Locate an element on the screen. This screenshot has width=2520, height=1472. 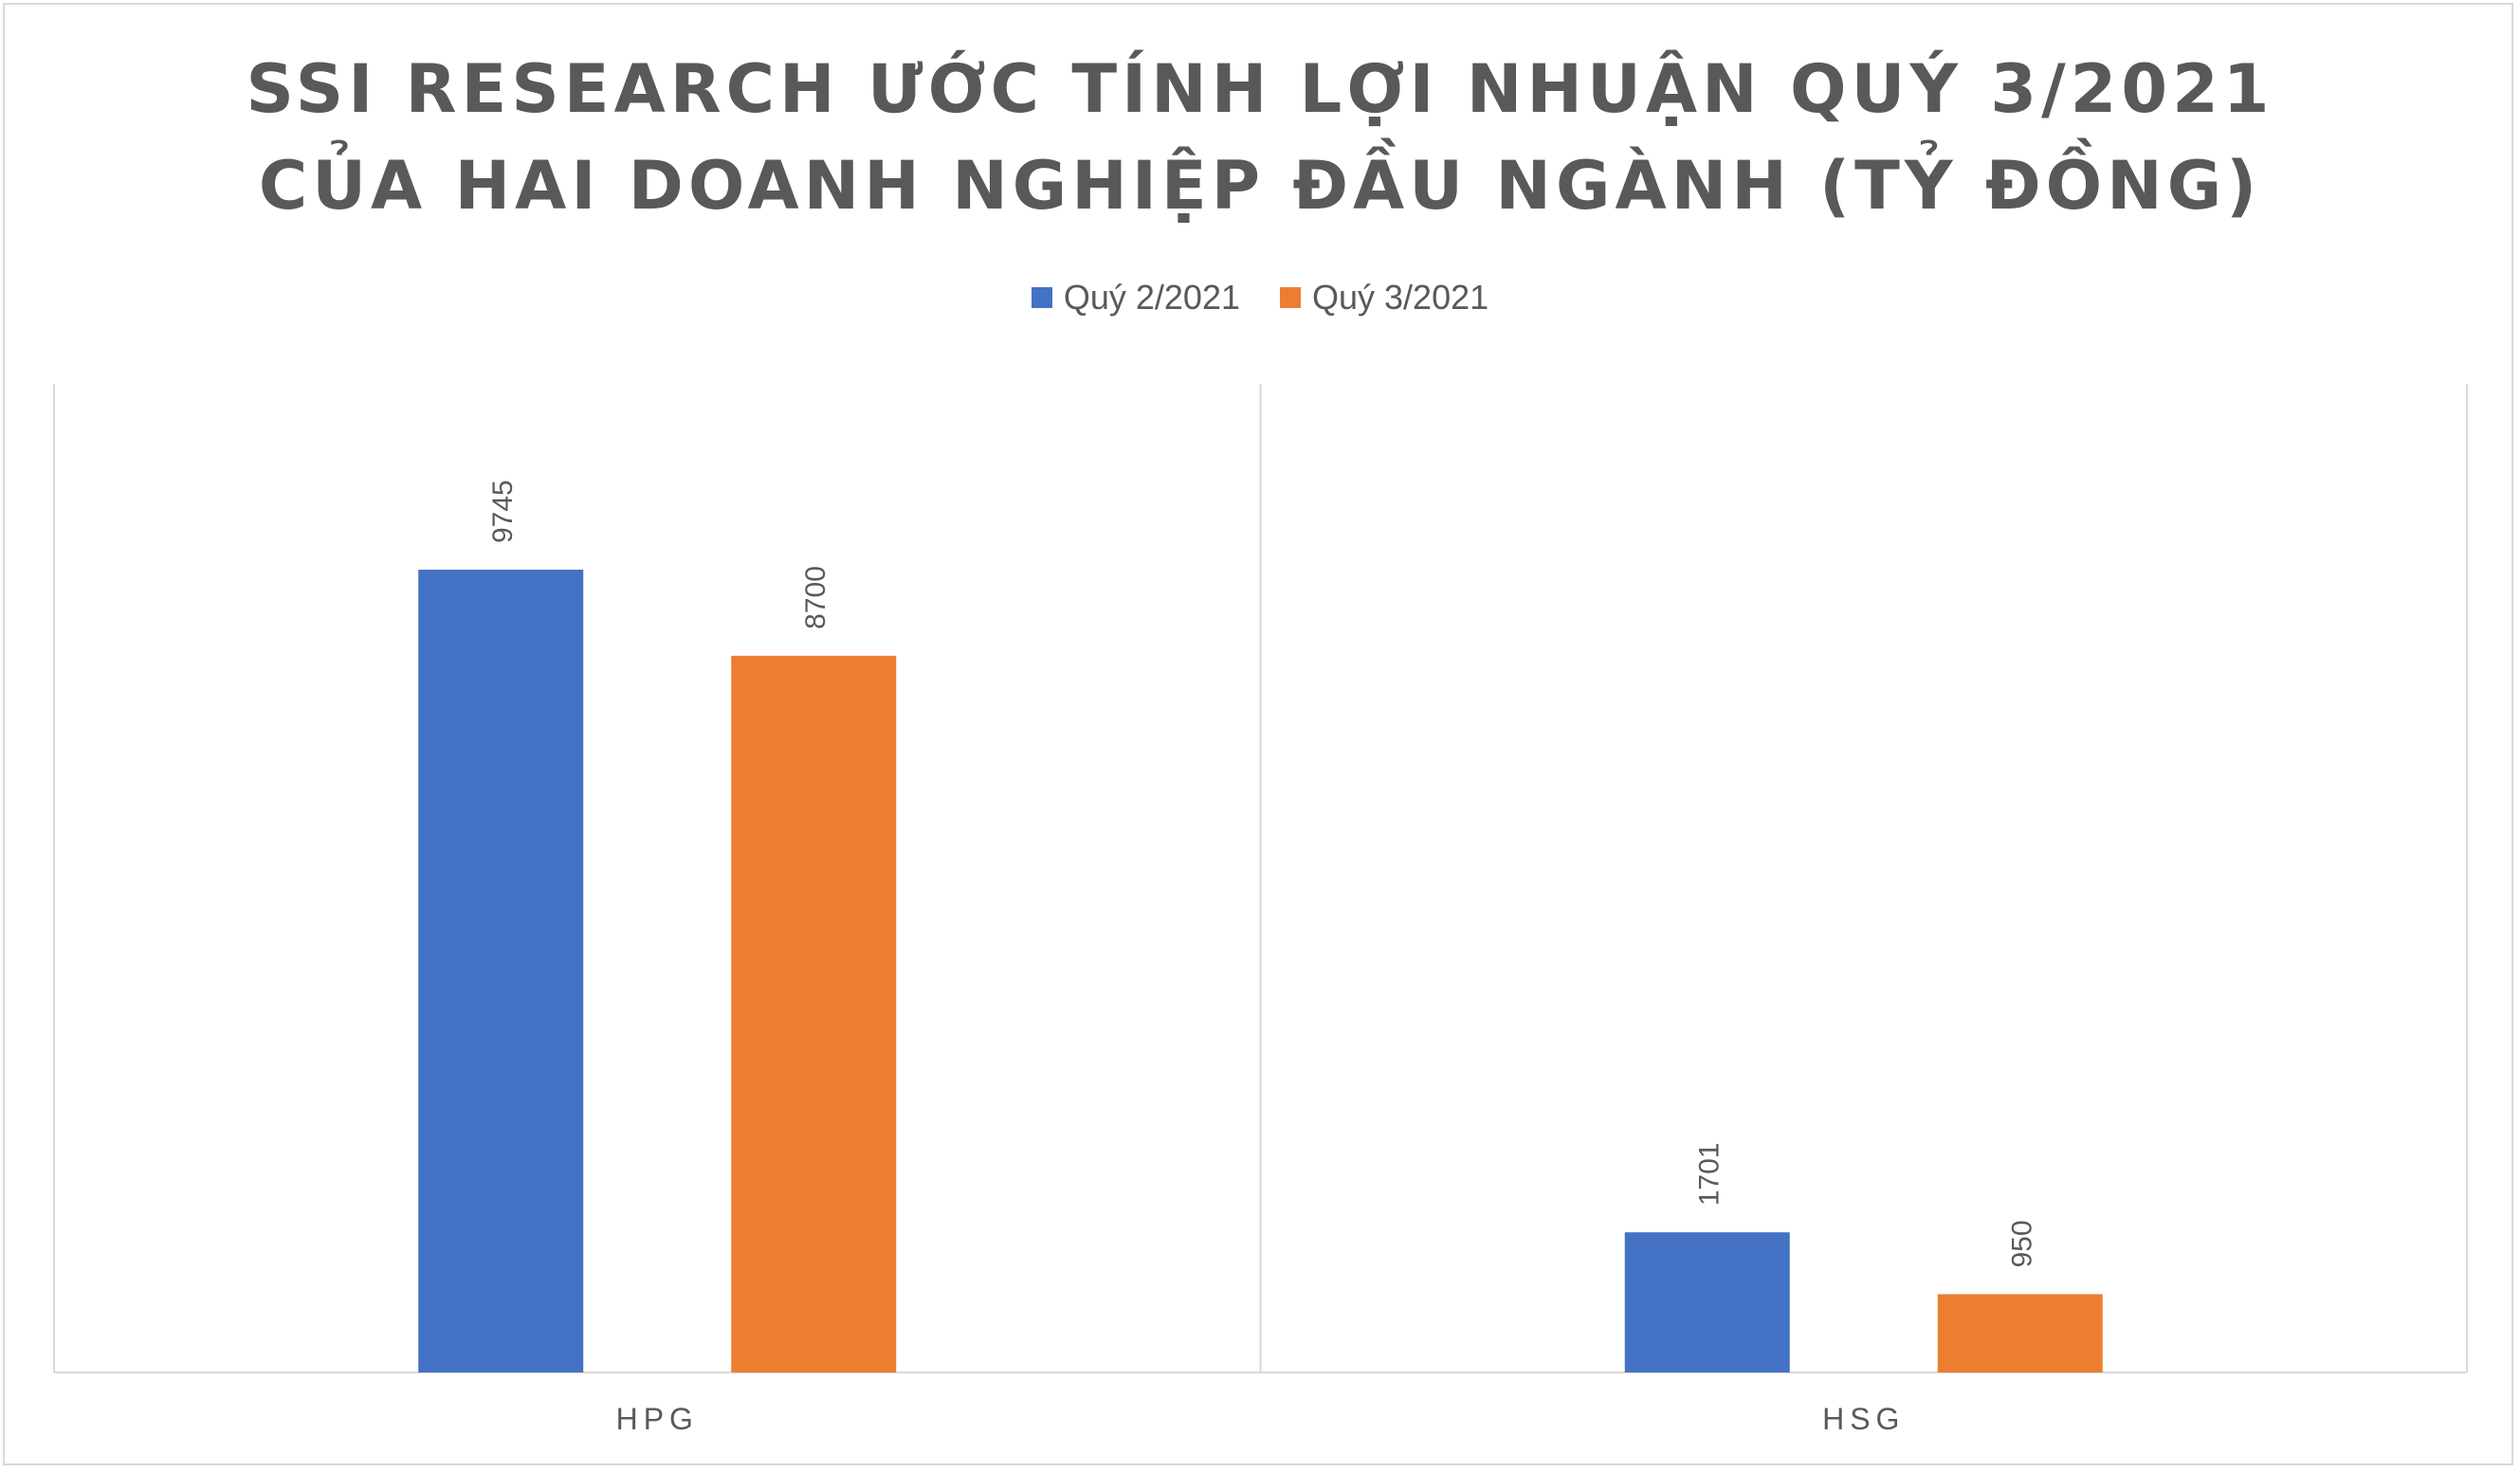
data-label-hpg-series-1: 9745 is located at coordinates (503, 511).